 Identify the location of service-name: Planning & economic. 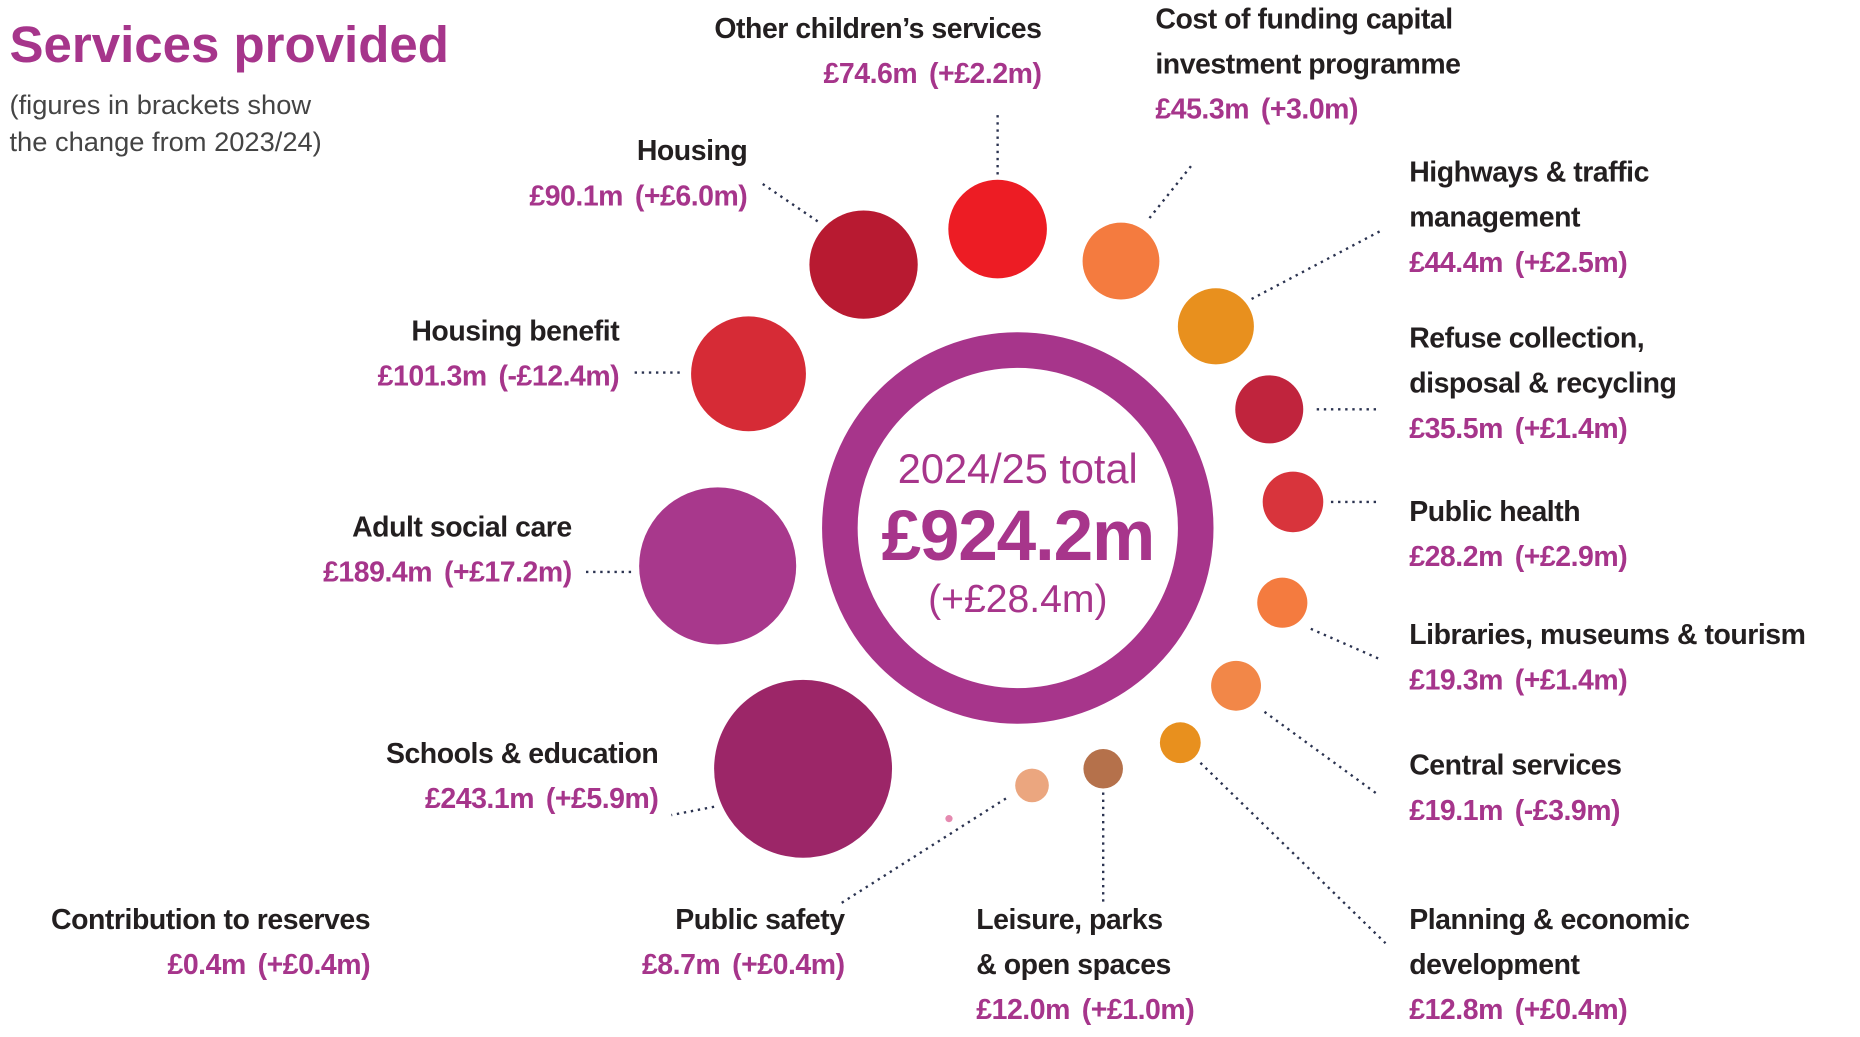
(1549, 920).